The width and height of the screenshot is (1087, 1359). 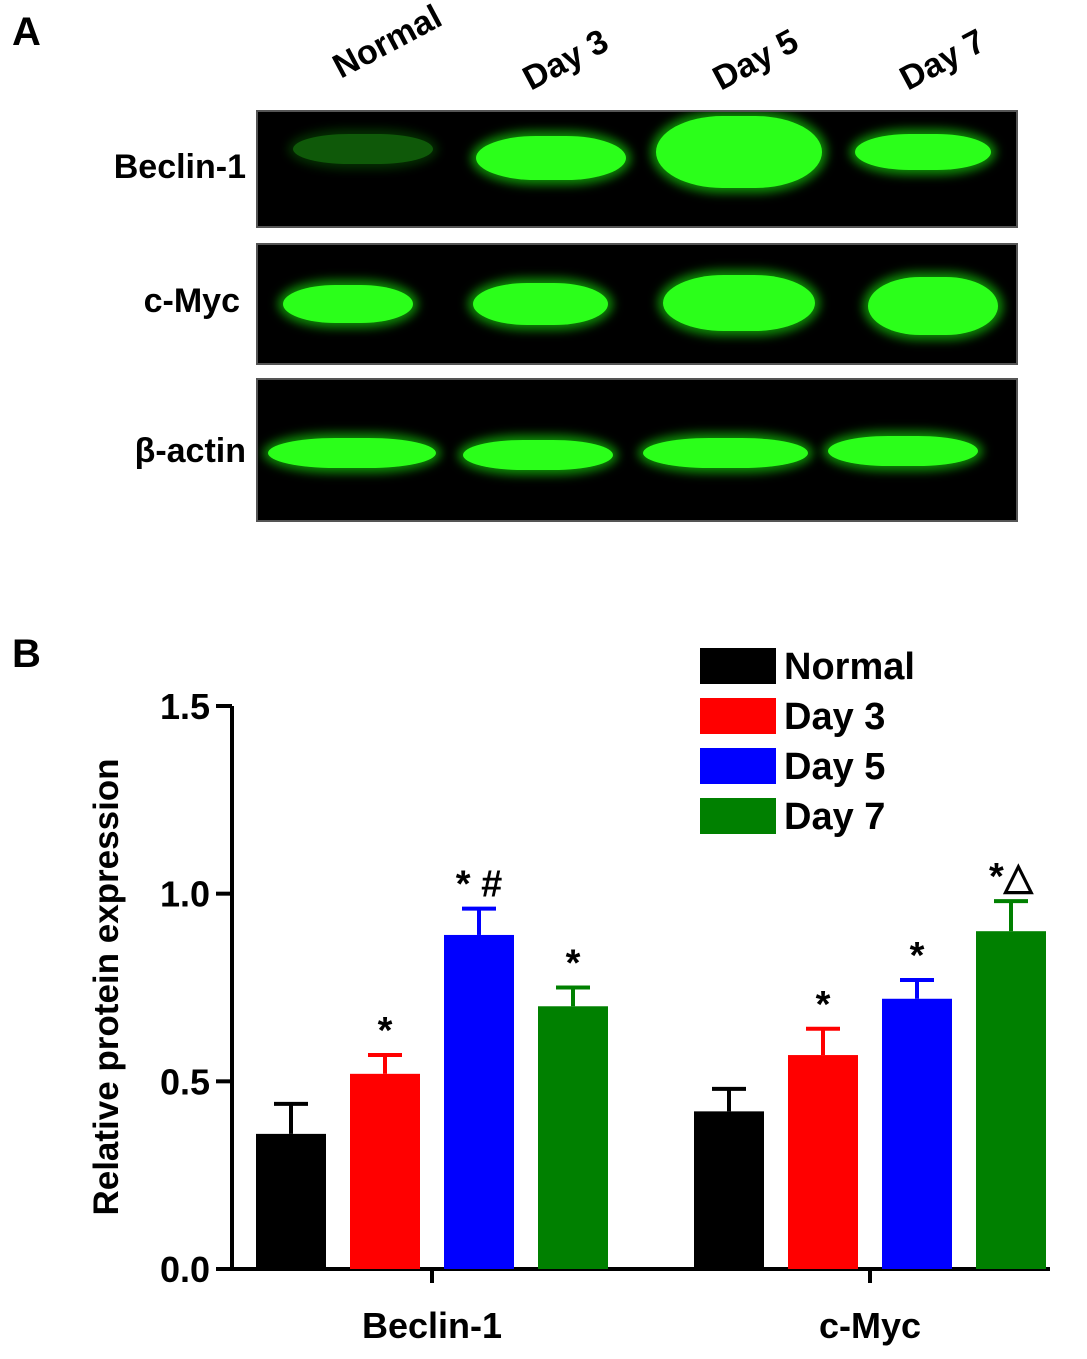 I want to click on legend-label: Day 7, so click(x=834, y=817).